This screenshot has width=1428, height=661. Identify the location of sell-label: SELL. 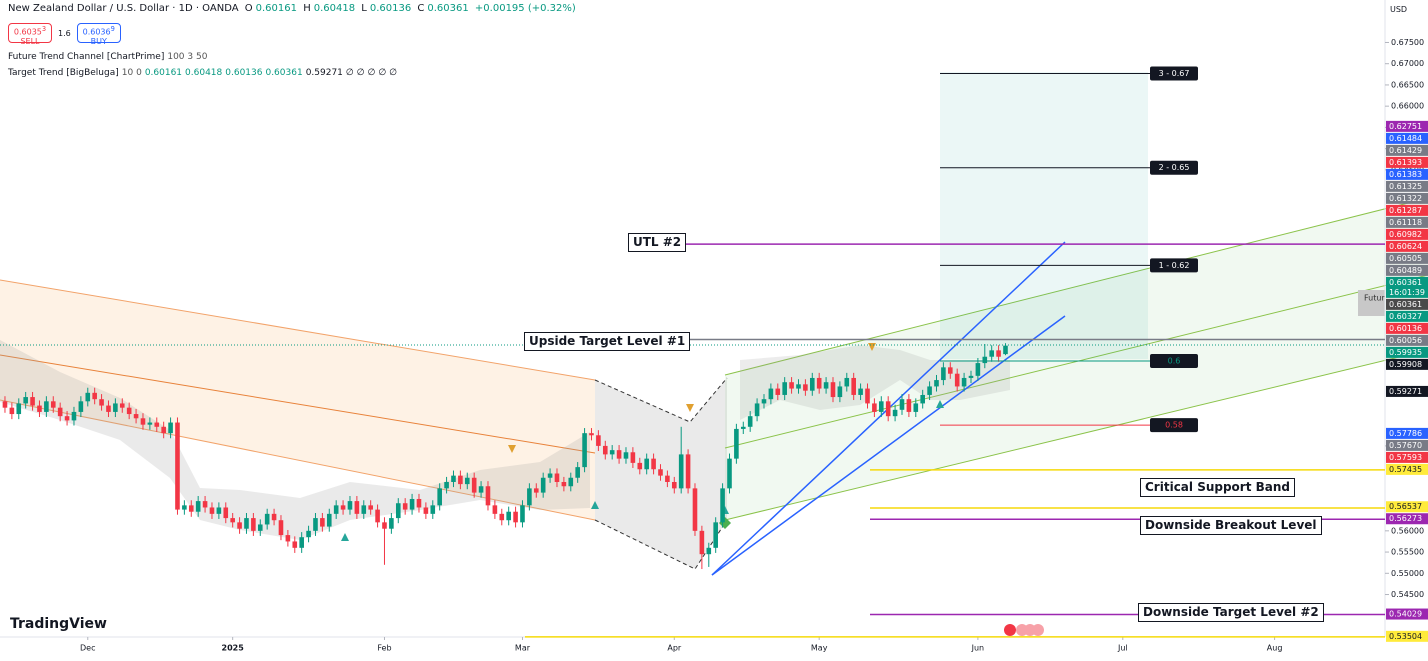
(30, 41).